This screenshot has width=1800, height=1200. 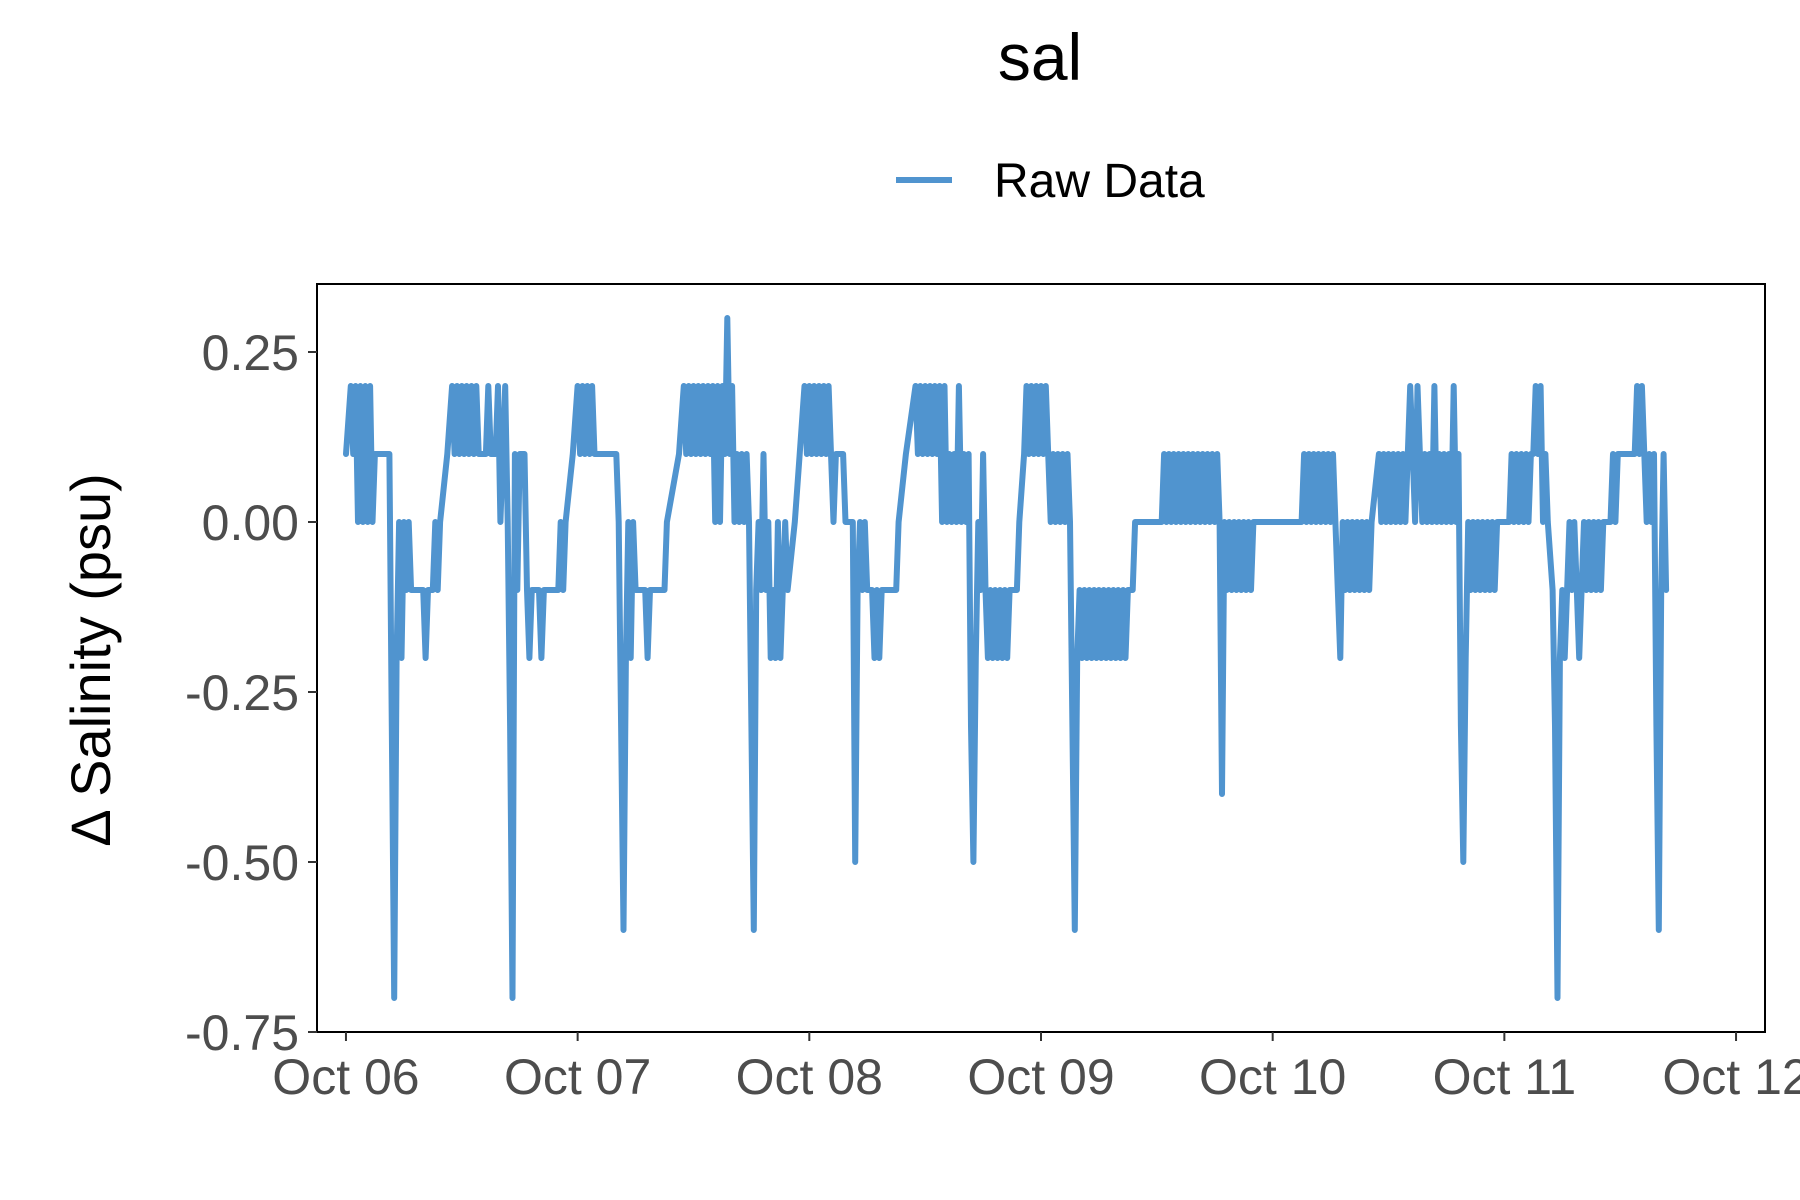 What do you see at coordinates (577, 1077) in the screenshot?
I see `x-tick-label: Oct 07` at bounding box center [577, 1077].